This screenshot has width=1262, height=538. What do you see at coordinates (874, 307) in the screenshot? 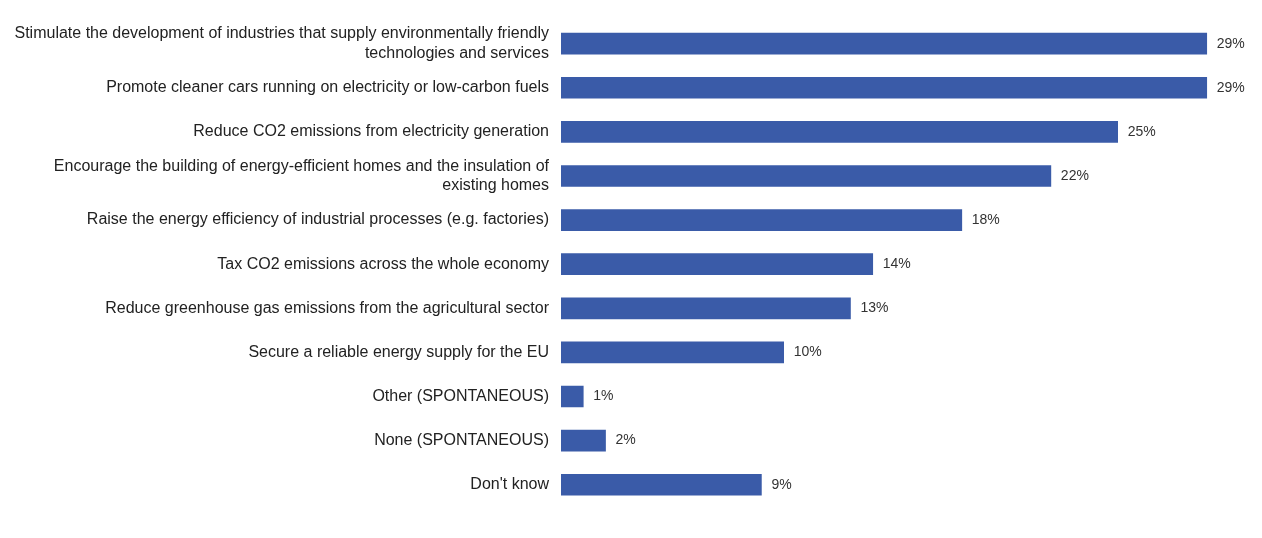
I see `data-label: 13%` at bounding box center [874, 307].